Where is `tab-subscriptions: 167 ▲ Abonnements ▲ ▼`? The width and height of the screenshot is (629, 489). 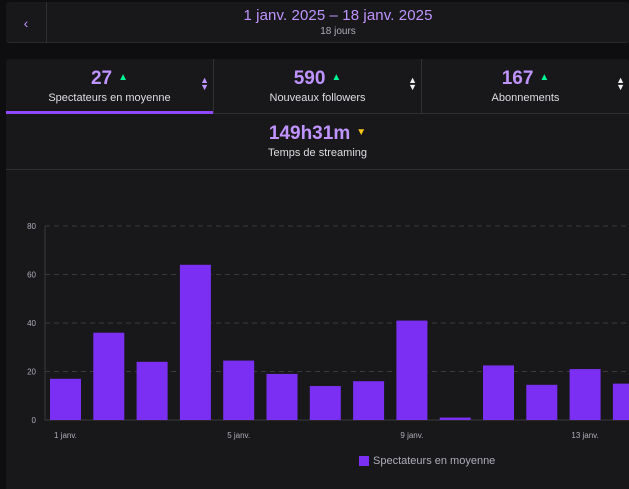 tab-subscriptions: 167 ▲ Abonnements ▲ ▼ is located at coordinates (525, 86).